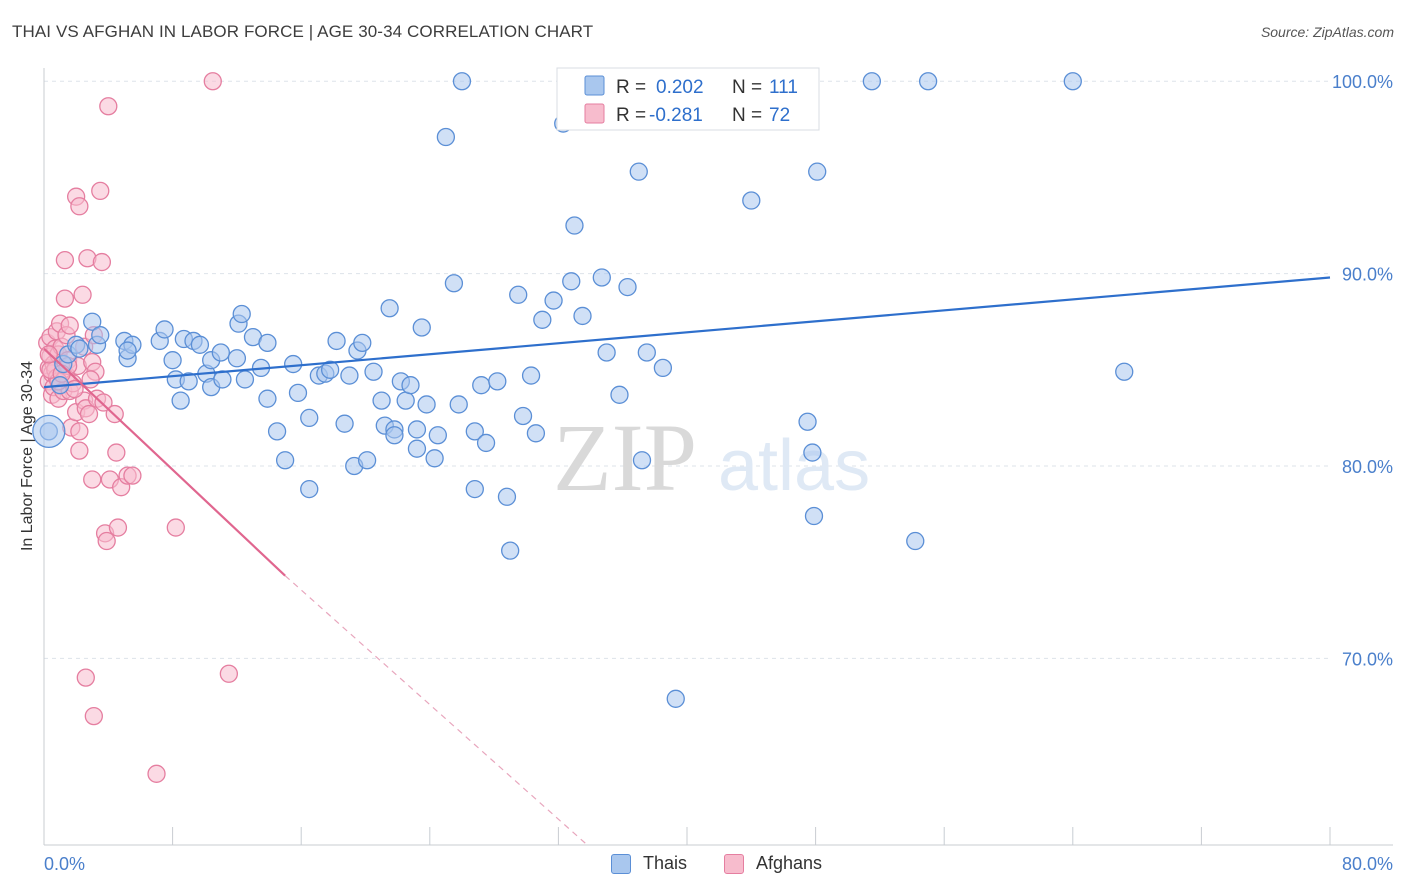 The image size is (1406, 892). What do you see at coordinates (794, 466) in the screenshot?
I see `watermark-atlas: atlas` at bounding box center [794, 466].